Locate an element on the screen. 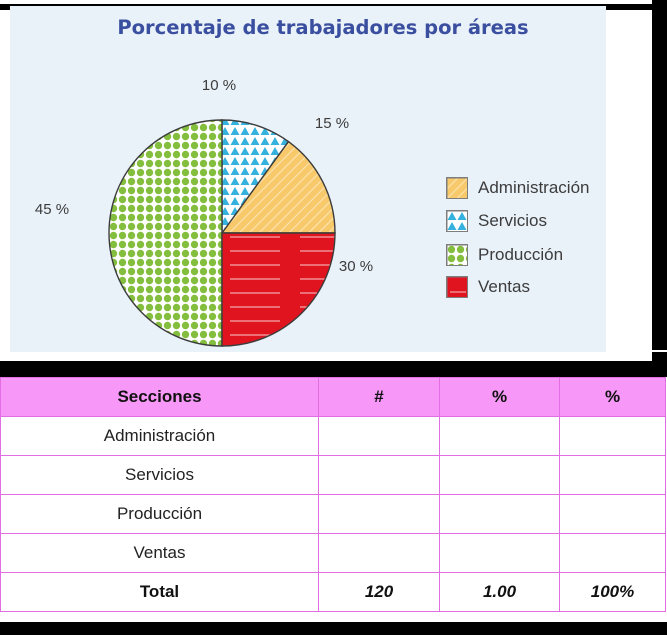 Image resolution: width=667 pixels, height=635 pixels. row-label: Producción is located at coordinates (159, 514).